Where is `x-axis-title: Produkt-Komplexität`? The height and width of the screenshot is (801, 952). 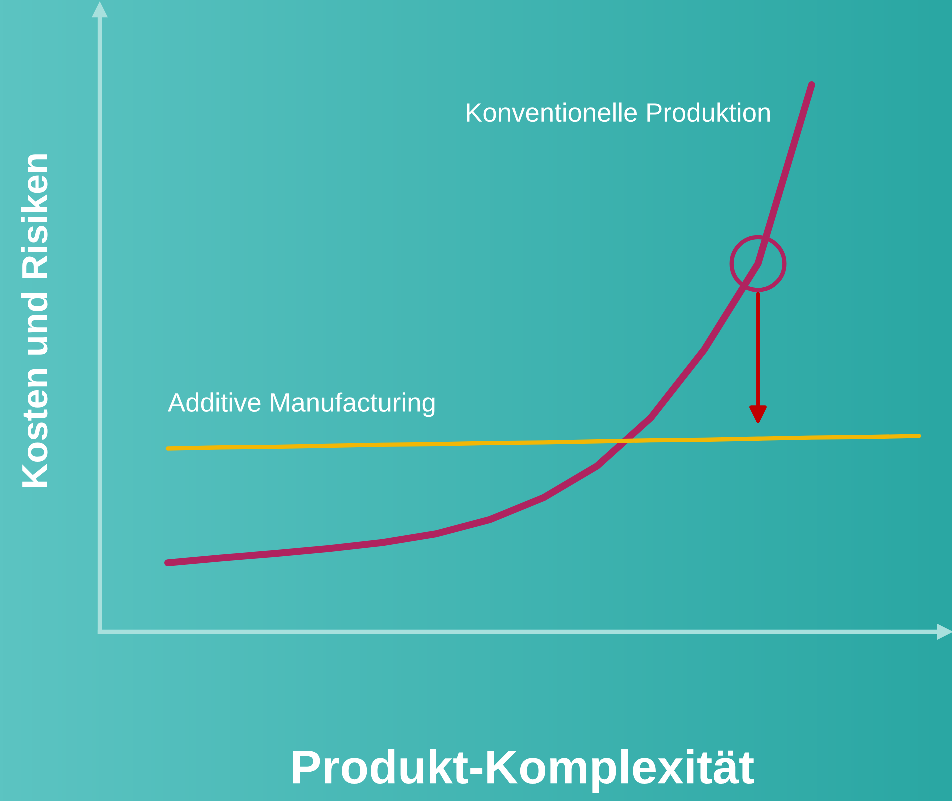 x-axis-title: Produkt-Komplexität is located at coordinates (523, 771).